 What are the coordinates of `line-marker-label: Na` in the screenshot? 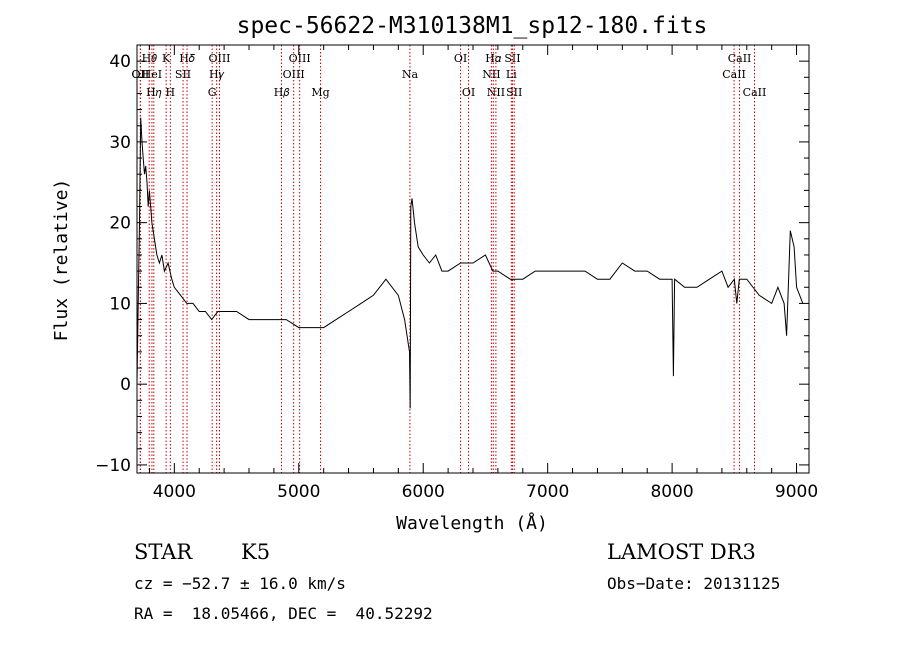 It's located at (410, 74).